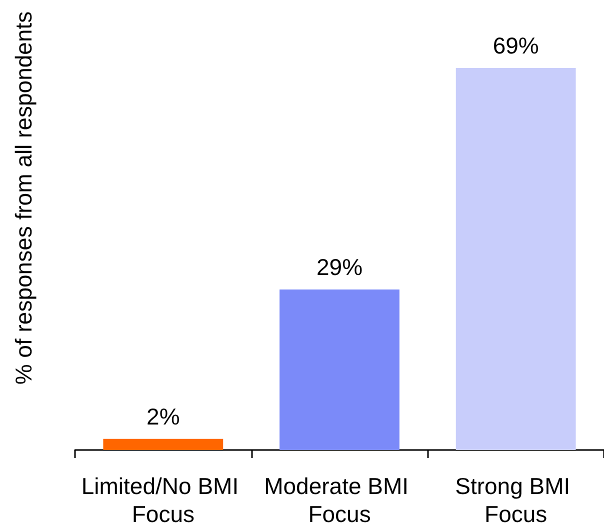 The image size is (604, 528). Describe the element at coordinates (516, 500) in the screenshot. I see `x-tick-label: Strong BMI Focus` at that location.